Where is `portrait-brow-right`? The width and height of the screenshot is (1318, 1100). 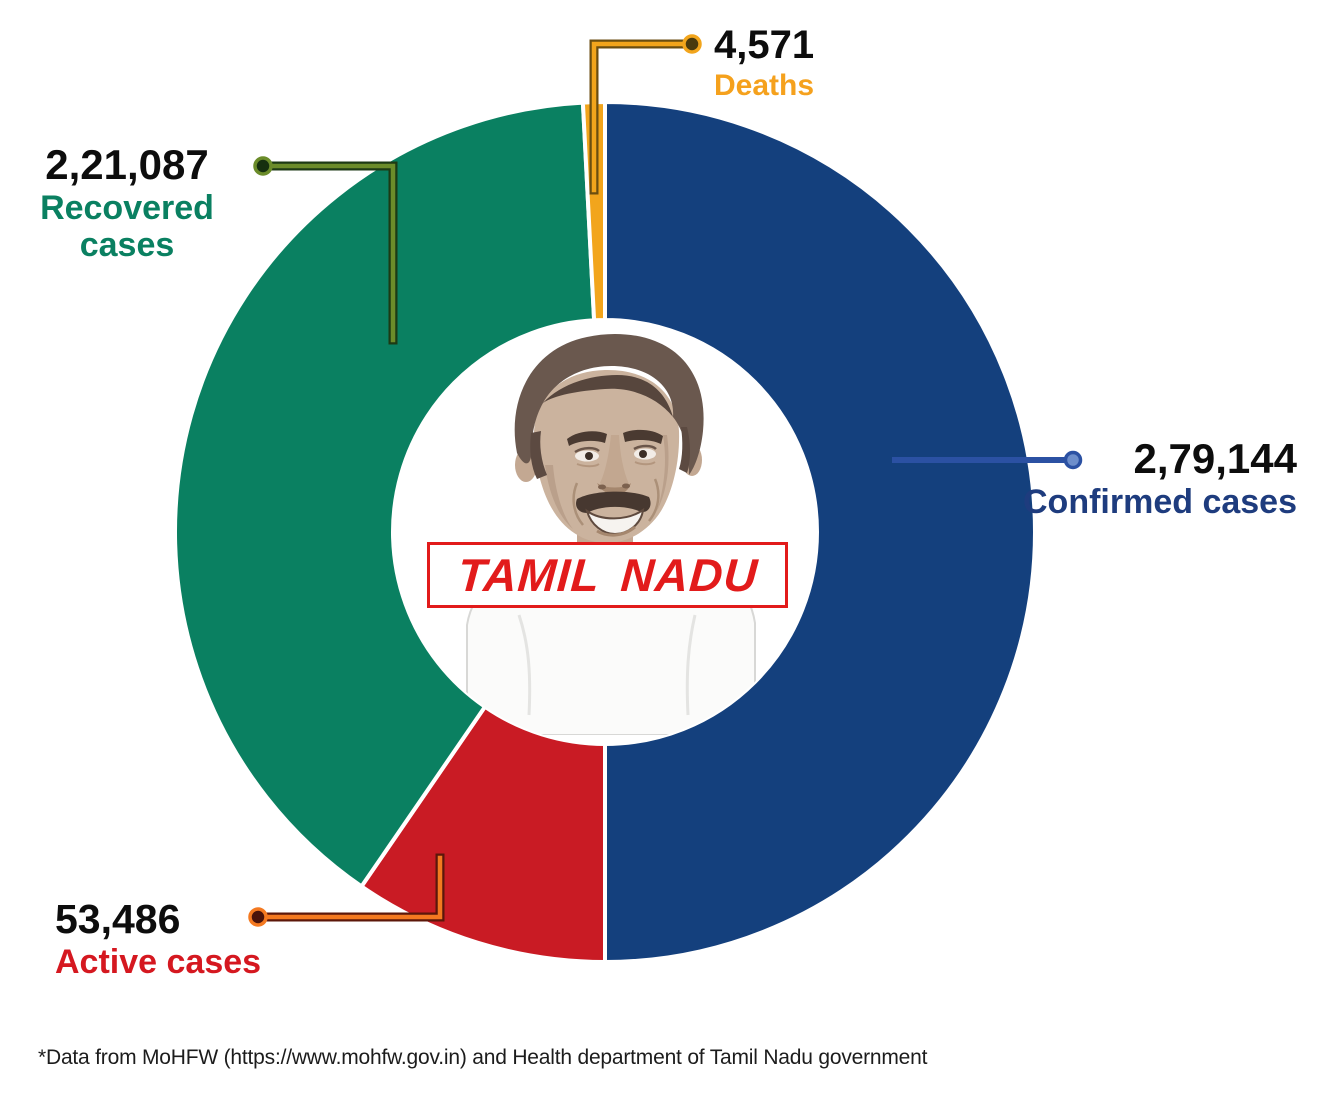 portrait-brow-right is located at coordinates (643, 436).